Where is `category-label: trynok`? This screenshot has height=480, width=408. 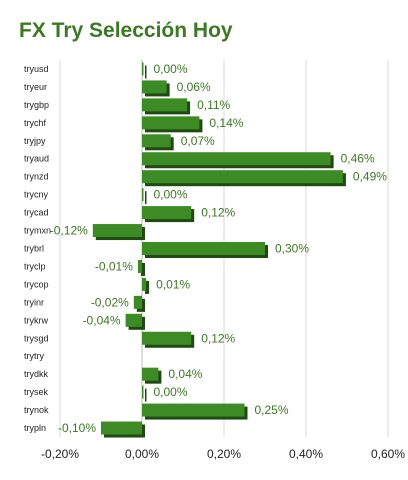 category-label: trynok is located at coordinates (36, 410).